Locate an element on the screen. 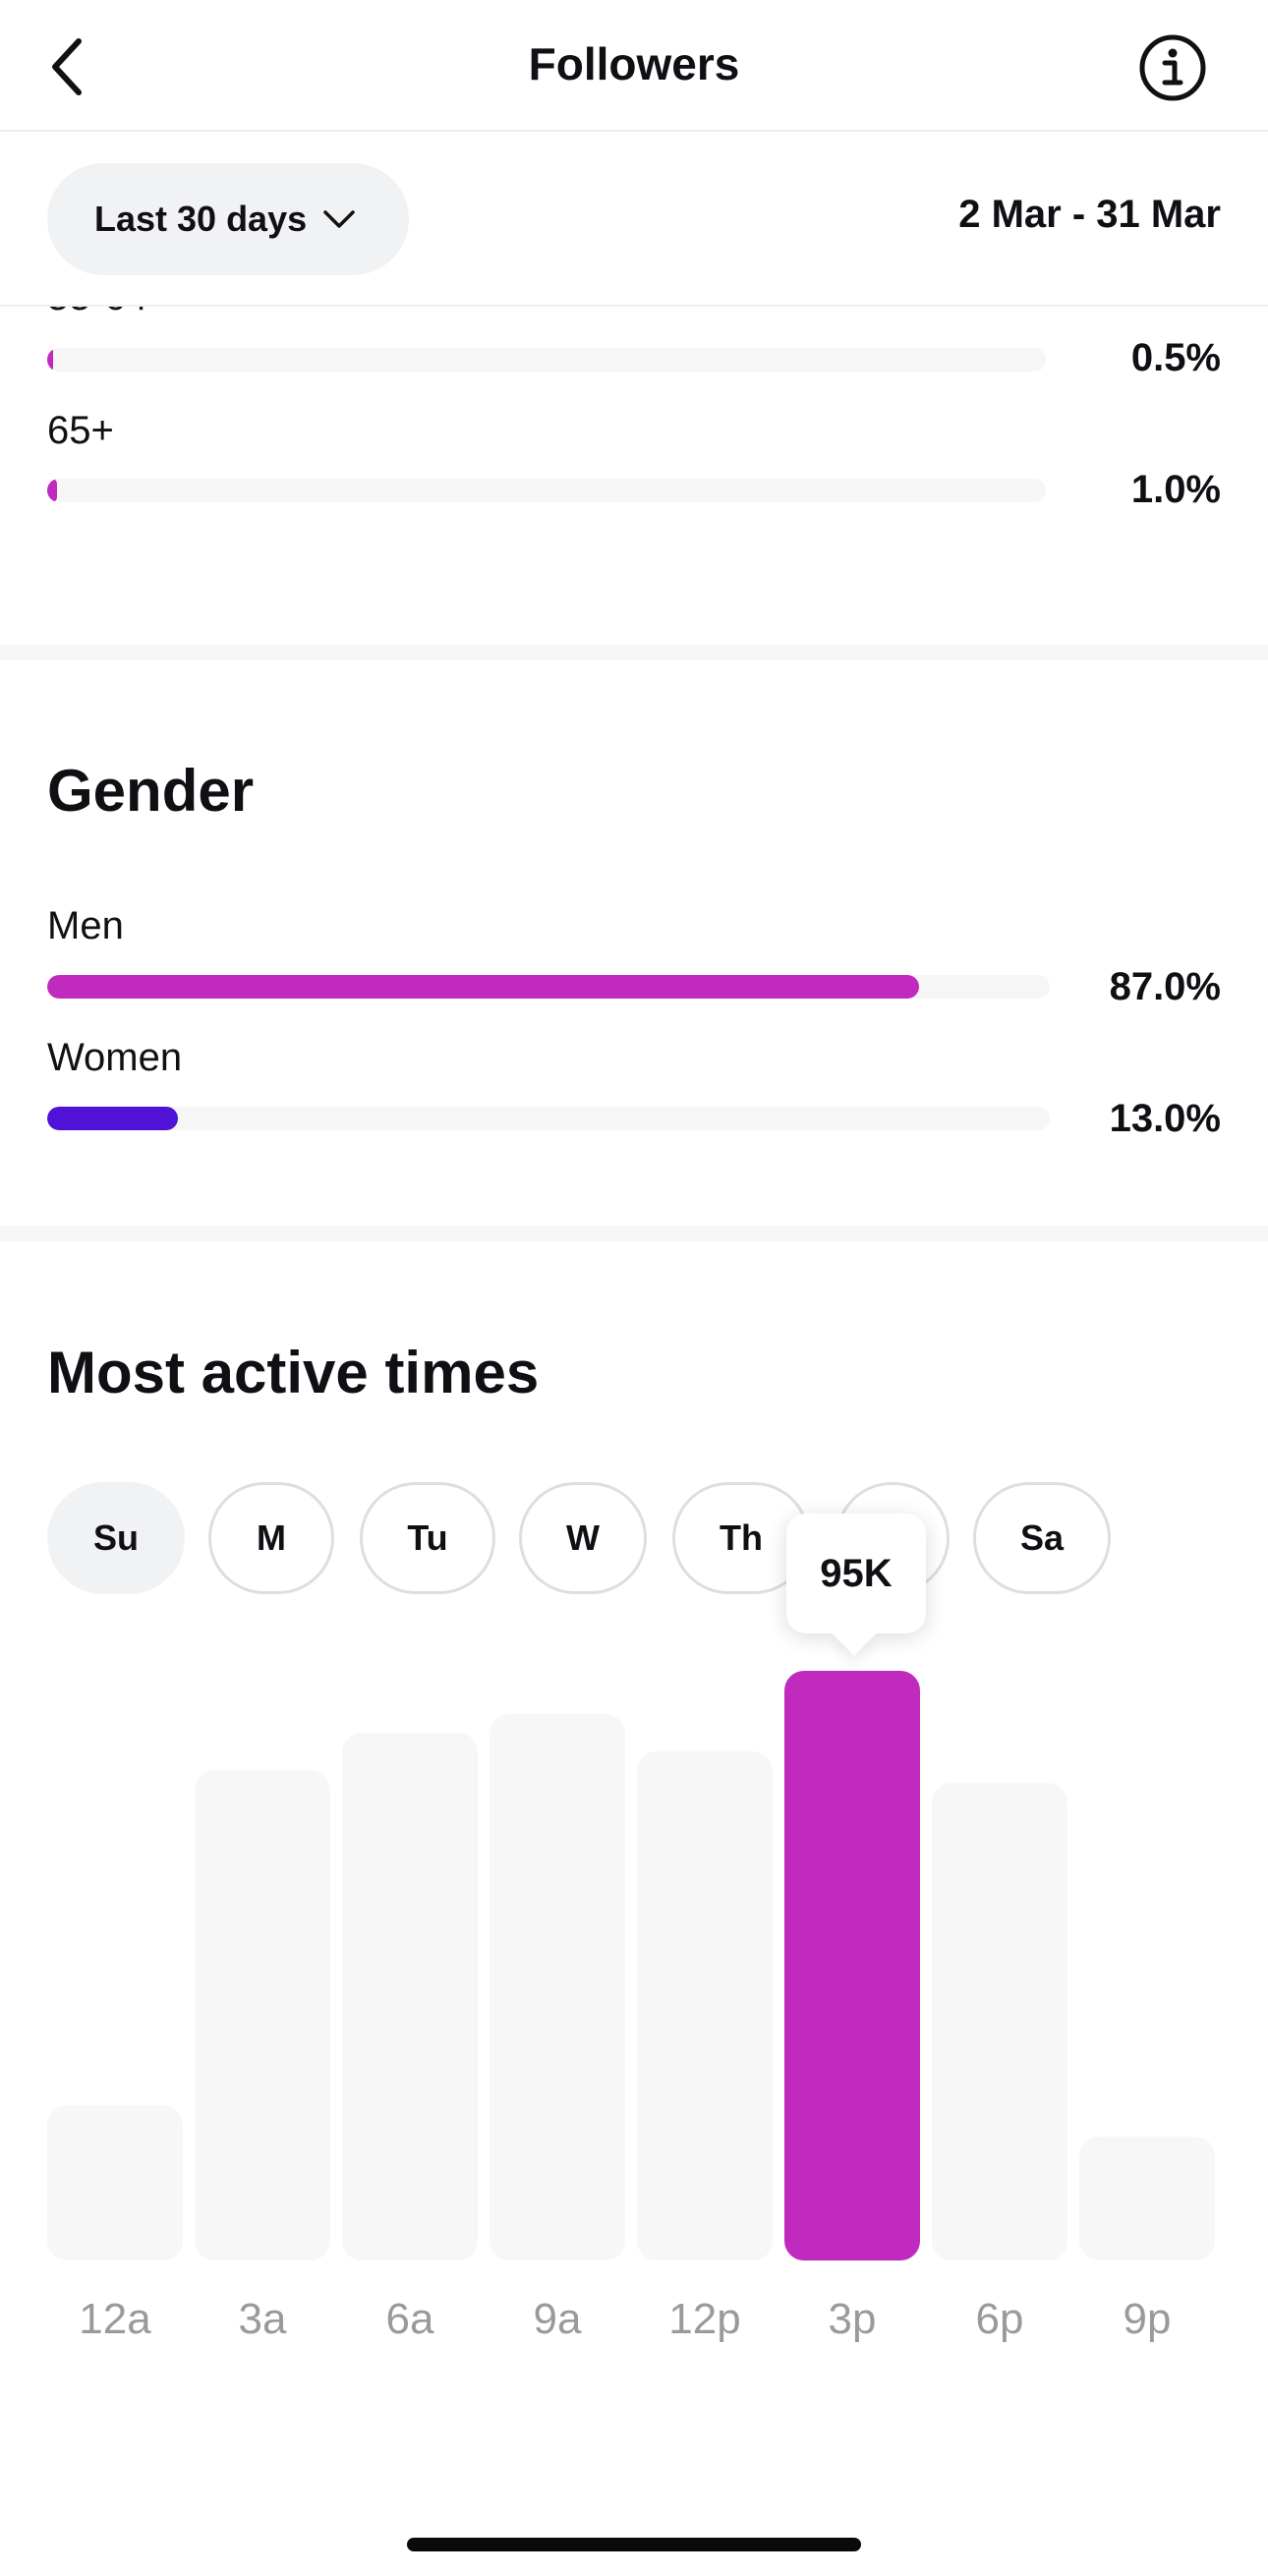 This screenshot has width=1268, height=2576. gender-label: Women is located at coordinates (115, 1058).